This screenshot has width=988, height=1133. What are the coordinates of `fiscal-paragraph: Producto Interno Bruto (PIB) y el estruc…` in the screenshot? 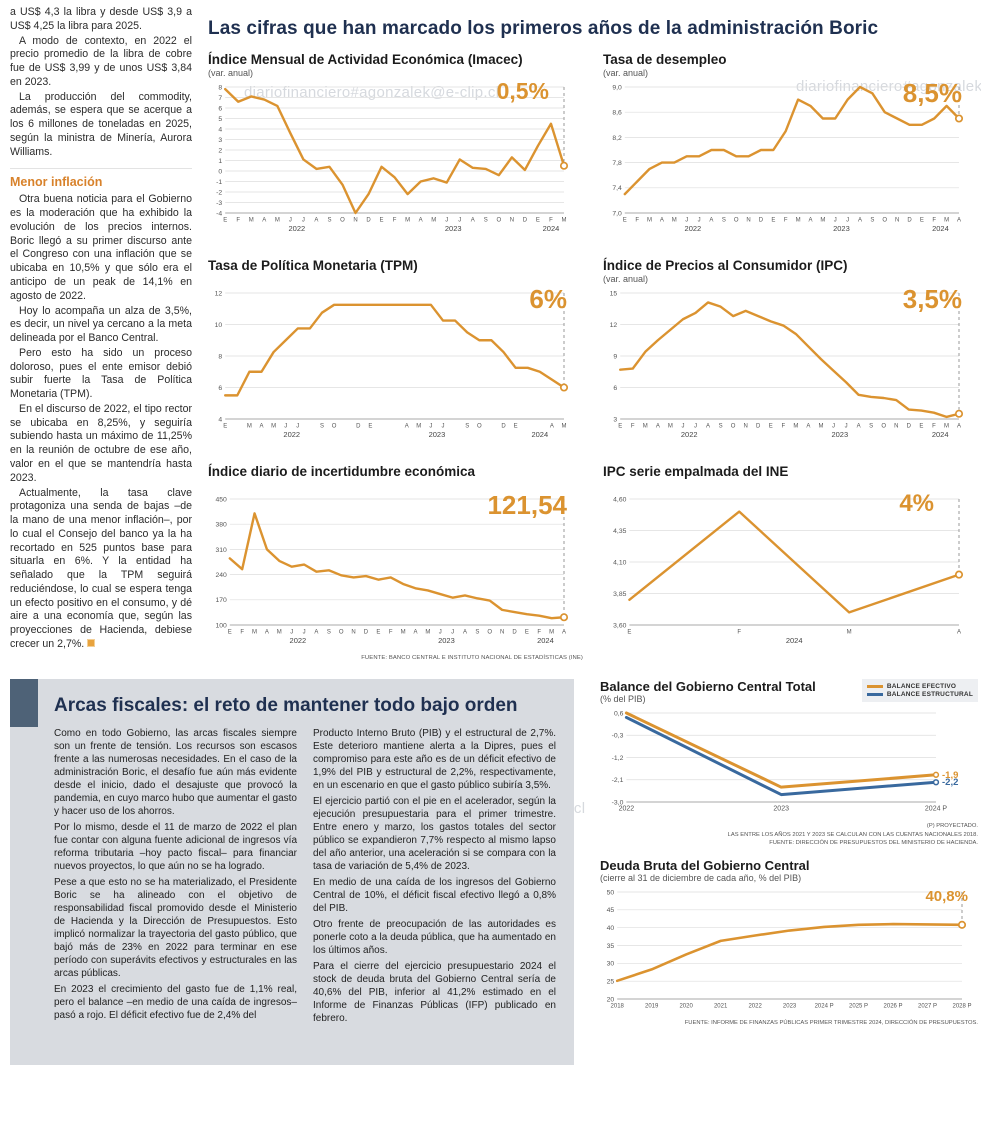 It's located at (434, 759).